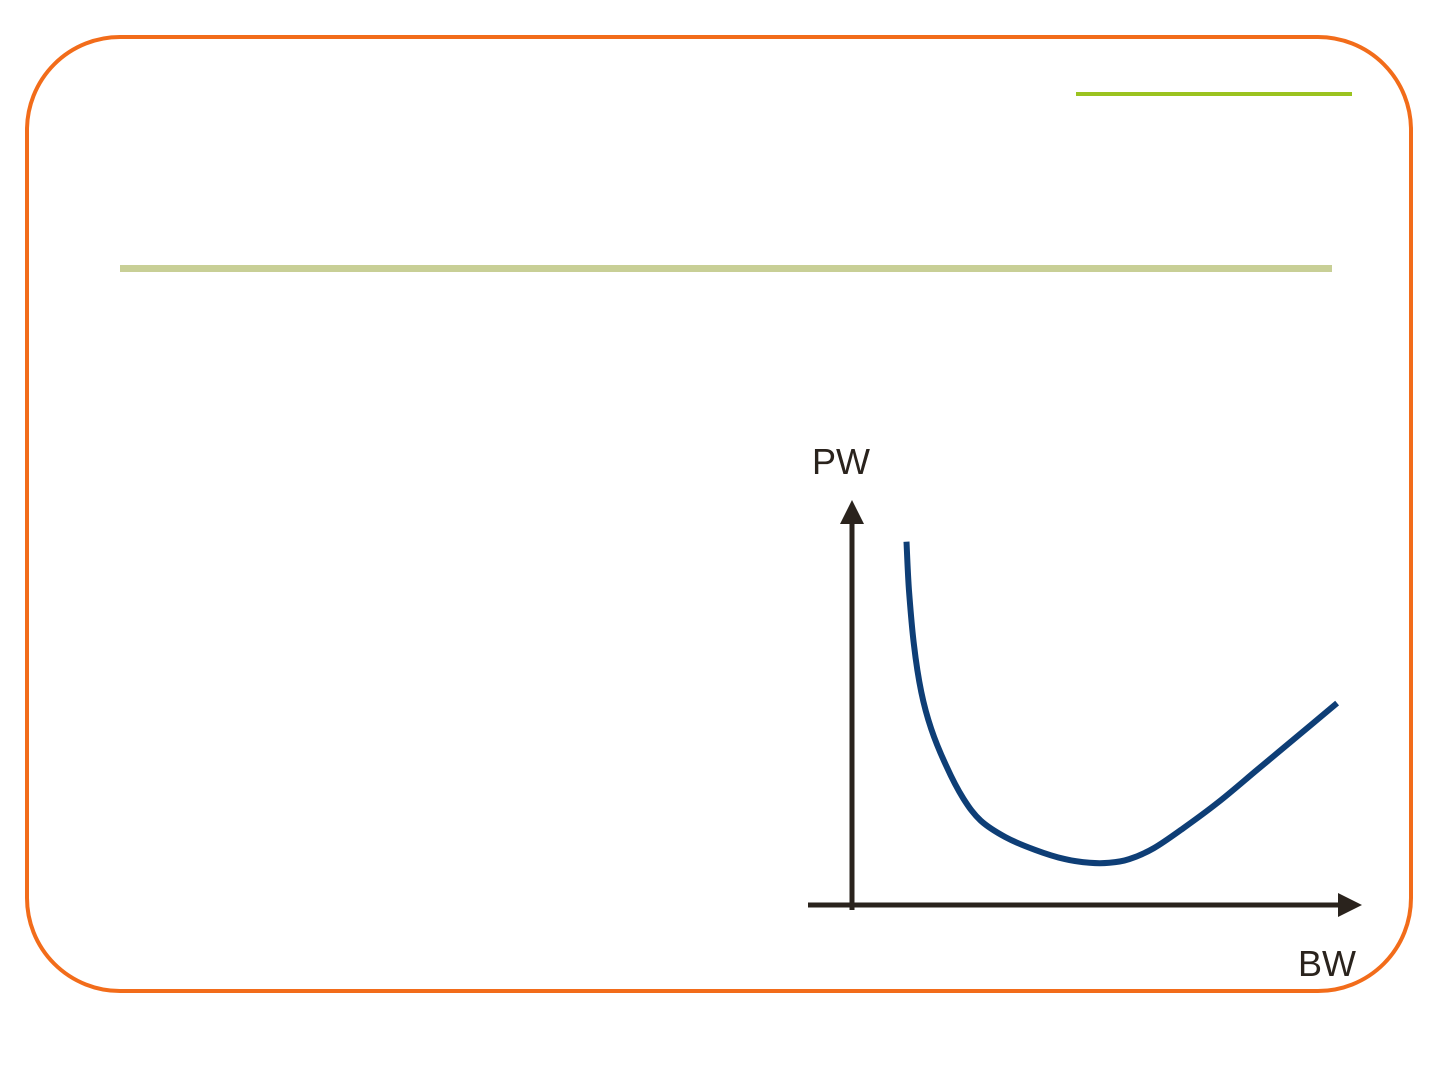 The width and height of the screenshot is (1440, 1080). Describe the element at coordinates (841, 461) in the screenshot. I see `y-axis-label: PW` at that location.